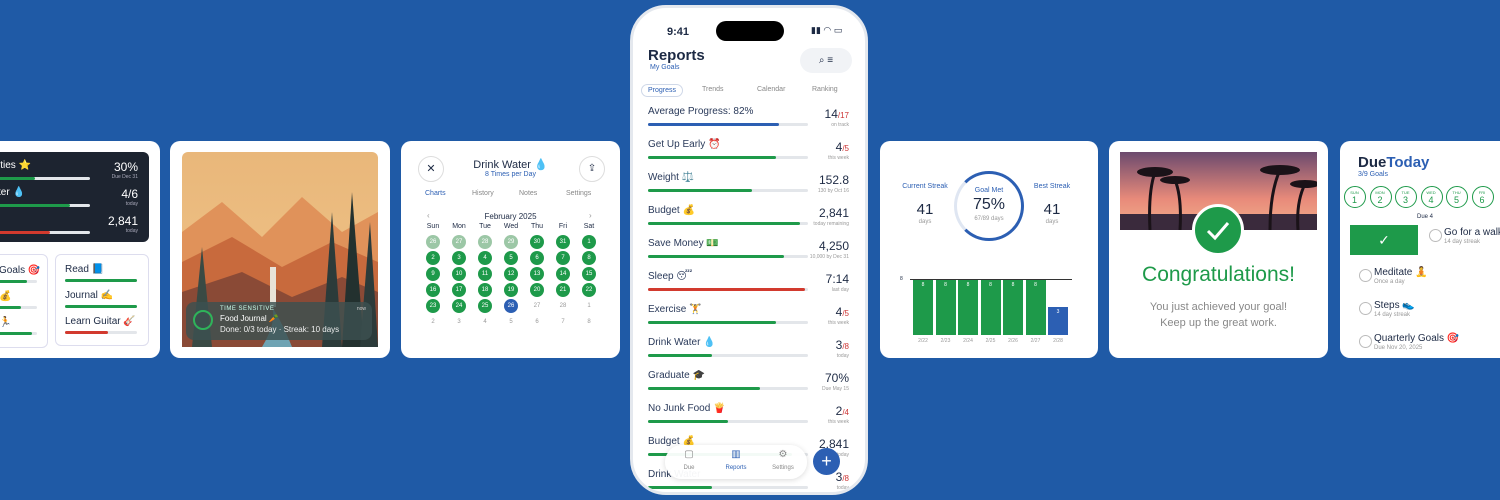  What do you see at coordinates (563, 242) in the screenshot?
I see `day: 31` at bounding box center [563, 242].